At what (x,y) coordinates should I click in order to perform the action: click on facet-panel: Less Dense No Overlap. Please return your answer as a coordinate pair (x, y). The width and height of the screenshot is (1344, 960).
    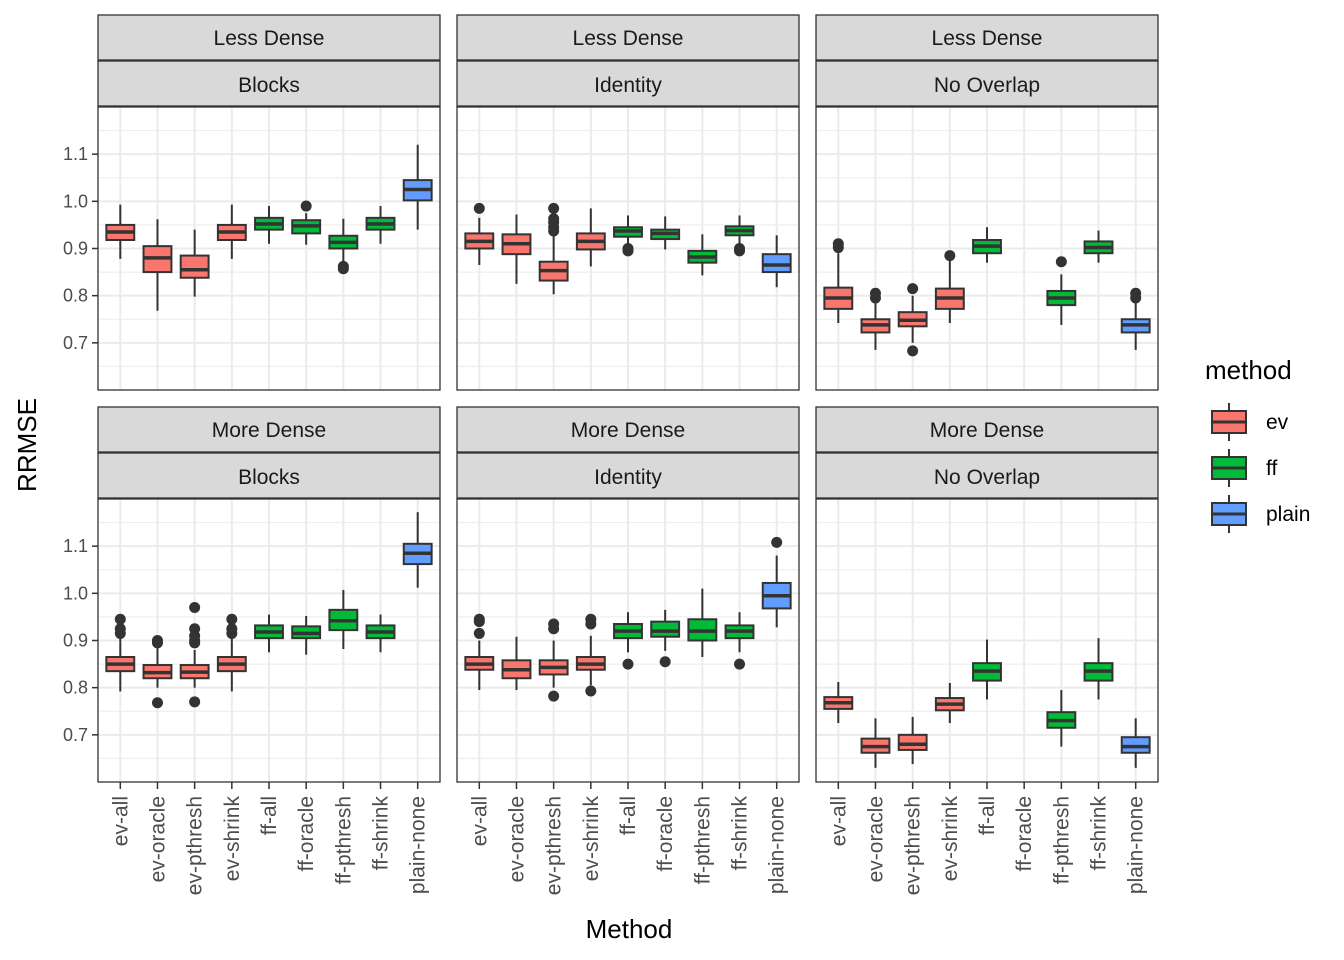
    Looking at the image, I should click on (987, 202).